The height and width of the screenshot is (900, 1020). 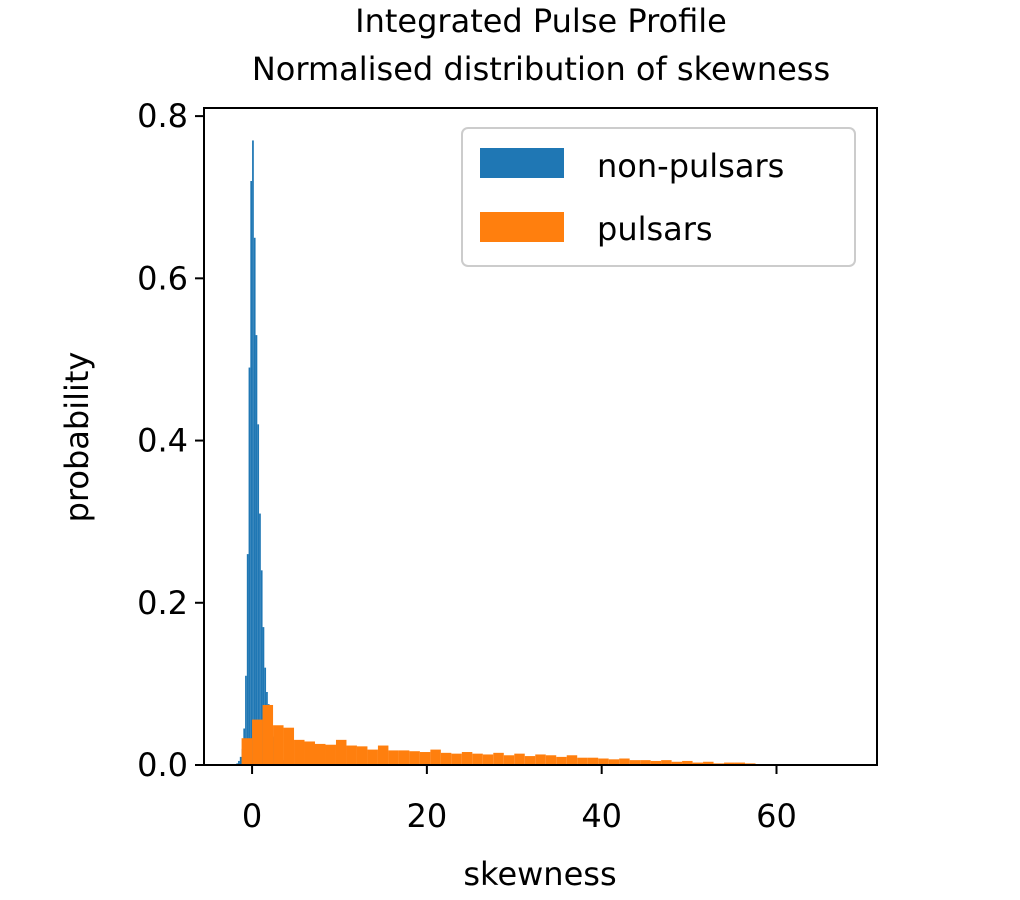 What do you see at coordinates (541, 69) in the screenshot?
I see `chart-subtitle: Normalised distribution of skewness` at bounding box center [541, 69].